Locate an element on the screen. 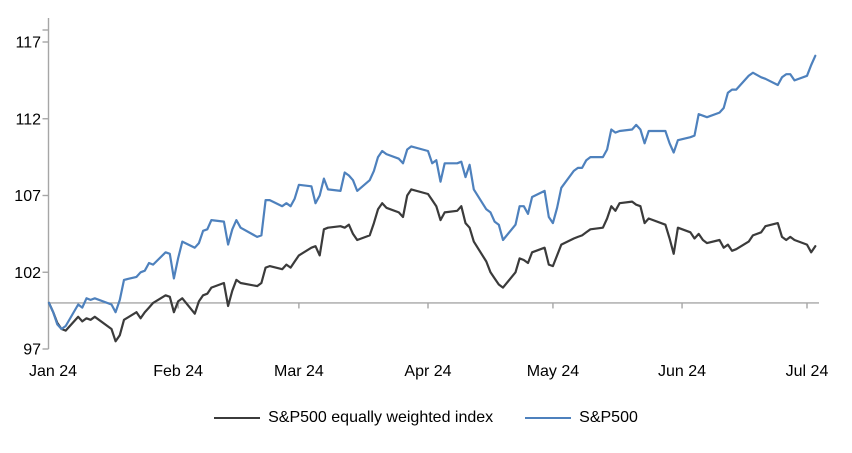 Image resolution: width=852 pixels, height=453 pixels. legend-label-sp500: S&P500 is located at coordinates (608, 417).